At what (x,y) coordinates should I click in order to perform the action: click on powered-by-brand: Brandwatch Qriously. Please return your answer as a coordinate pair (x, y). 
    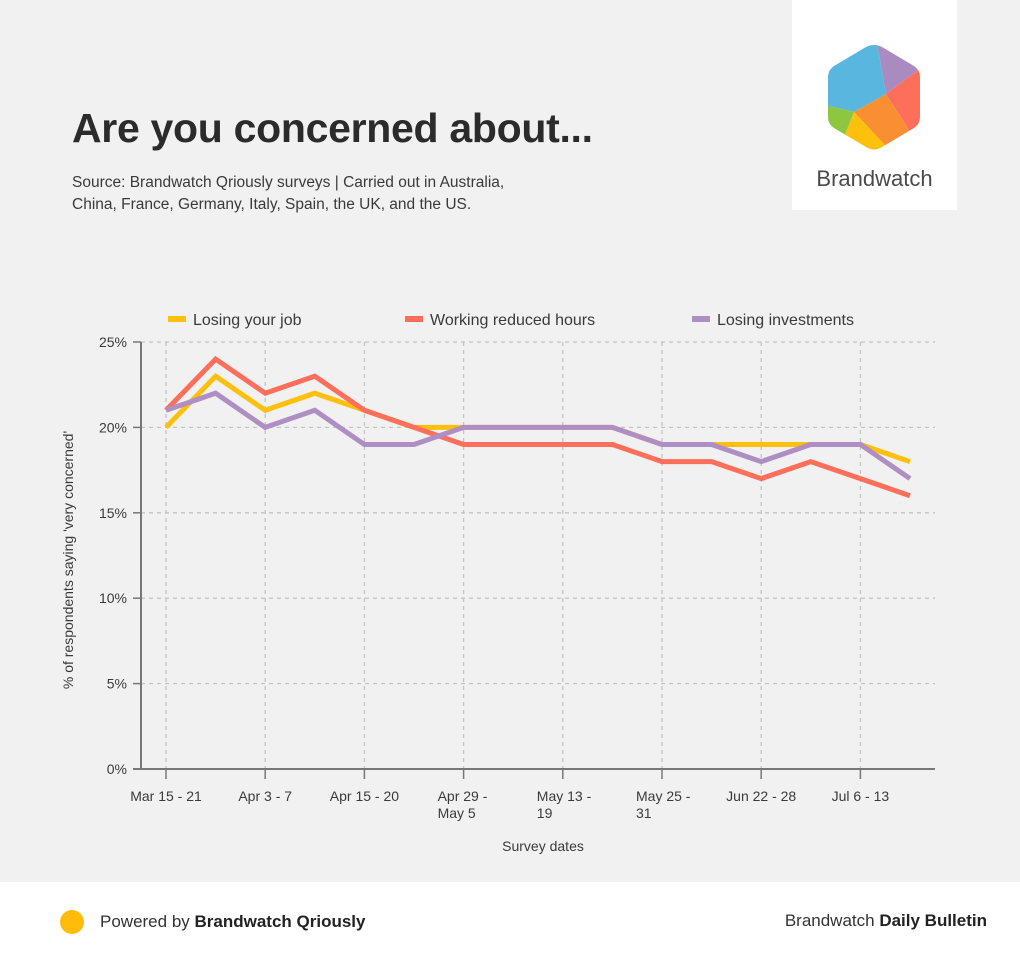
    Looking at the image, I should click on (280, 921).